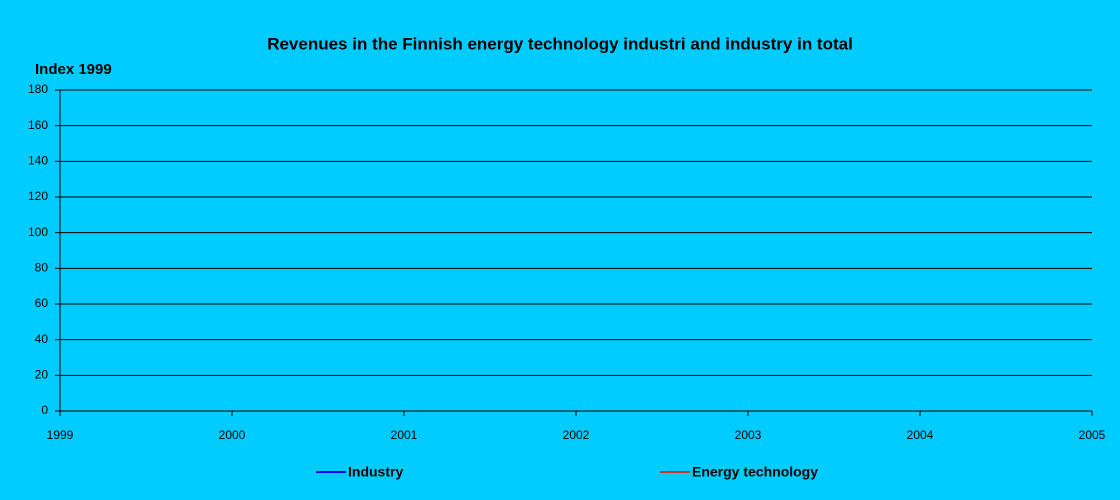  I want to click on y-tick-label: 100, so click(38, 232).